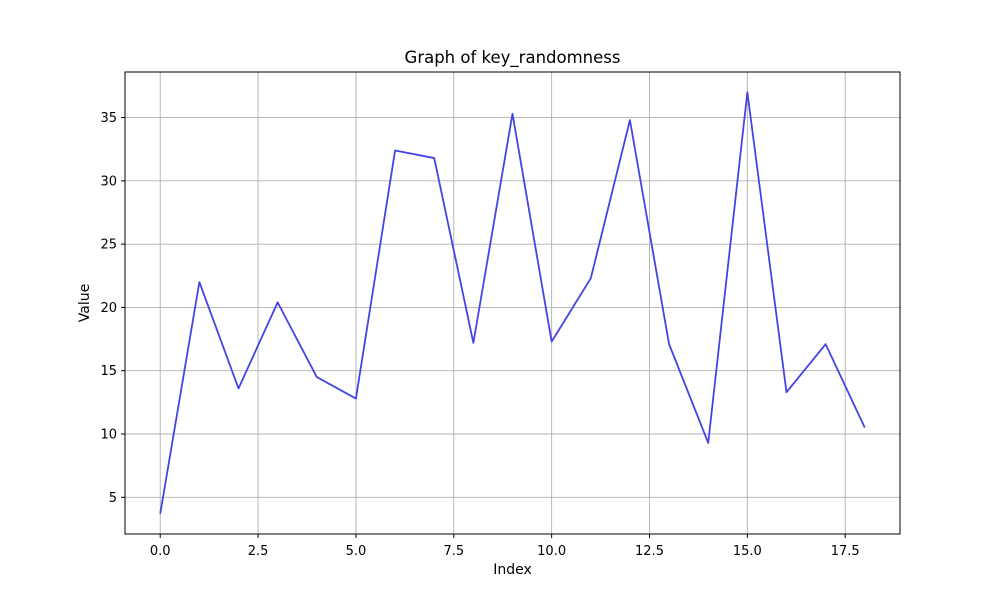 This screenshot has height=600, width=1000. I want to click on y-tick-label: 20, so click(108, 308).